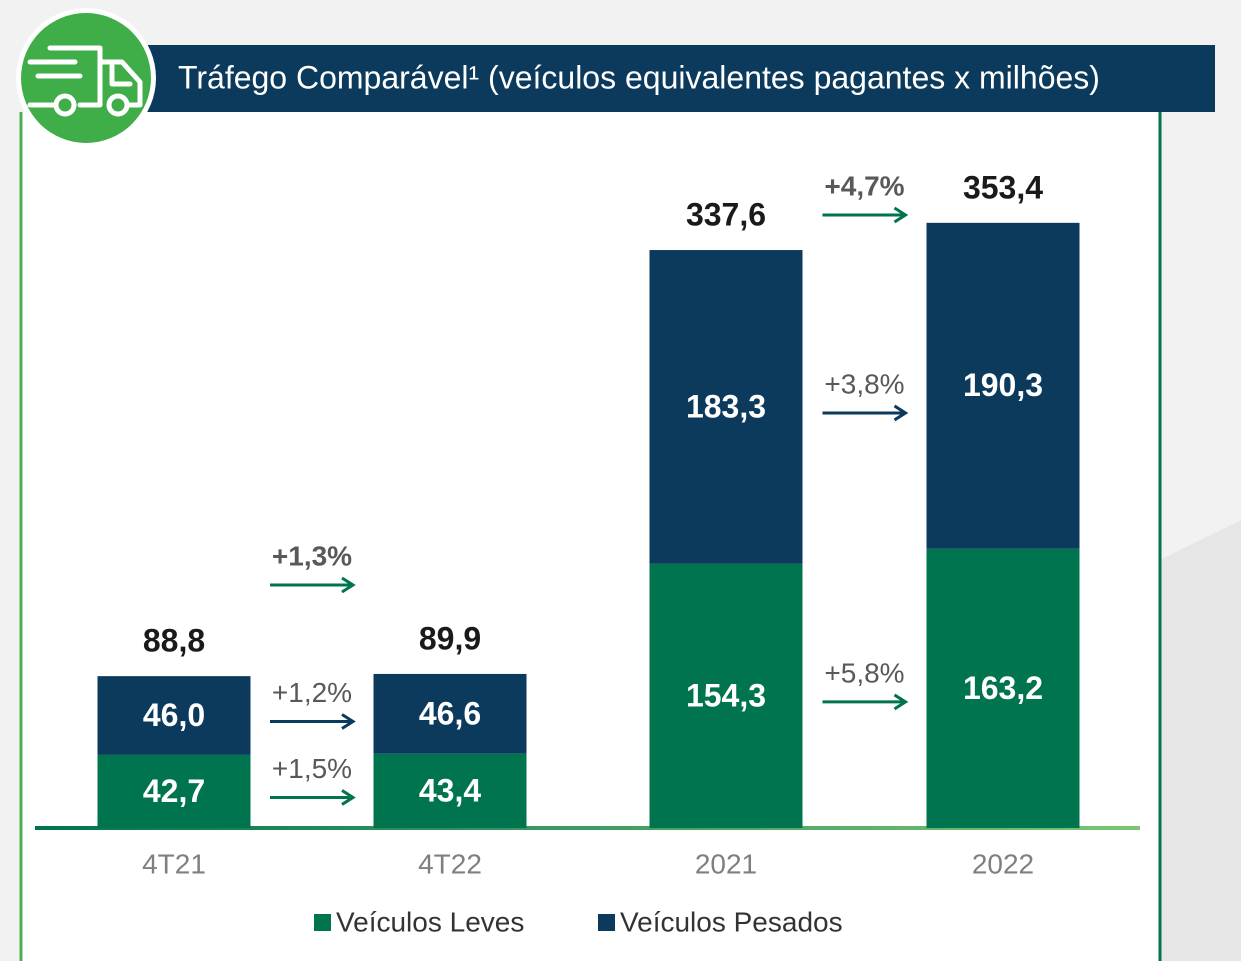 This screenshot has width=1241, height=961. What do you see at coordinates (450, 863) in the screenshot?
I see `x-tick-label: 4T22` at bounding box center [450, 863].